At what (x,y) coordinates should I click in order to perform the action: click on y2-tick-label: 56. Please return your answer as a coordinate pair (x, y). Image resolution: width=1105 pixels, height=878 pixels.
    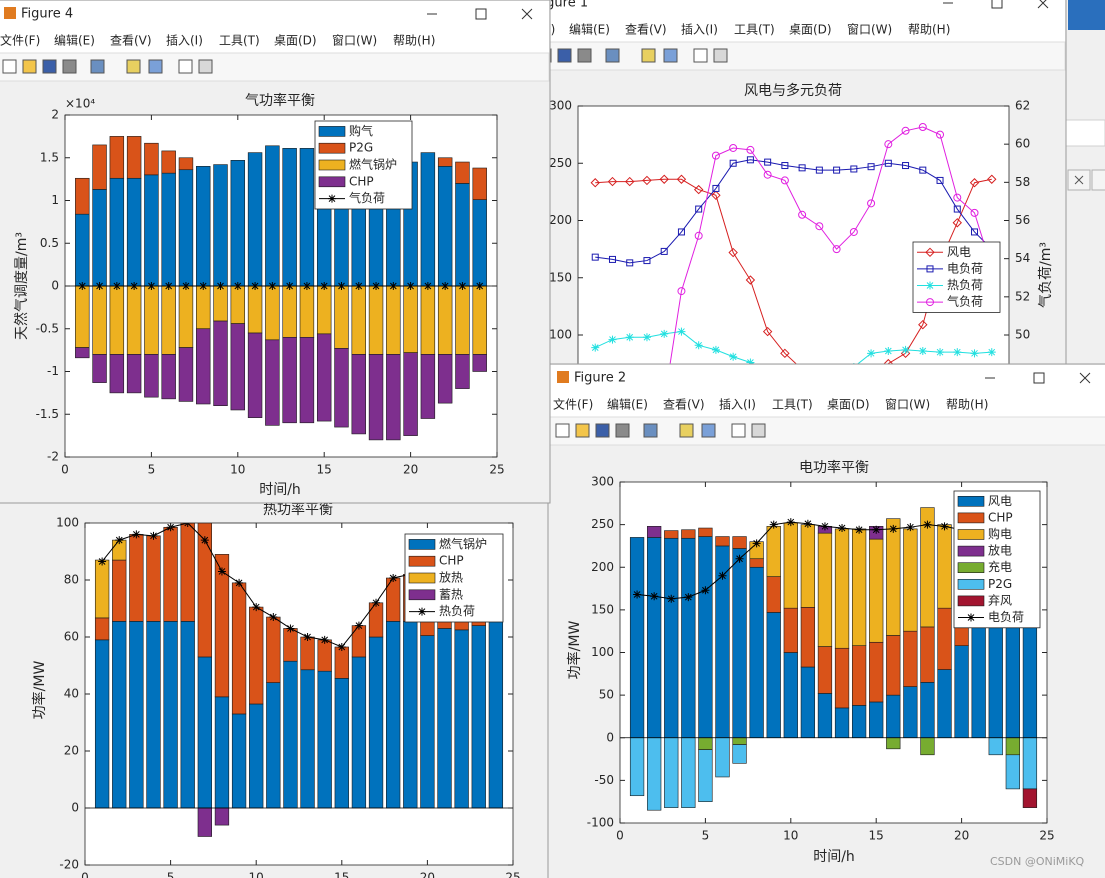
    Looking at the image, I should click on (1022, 220).